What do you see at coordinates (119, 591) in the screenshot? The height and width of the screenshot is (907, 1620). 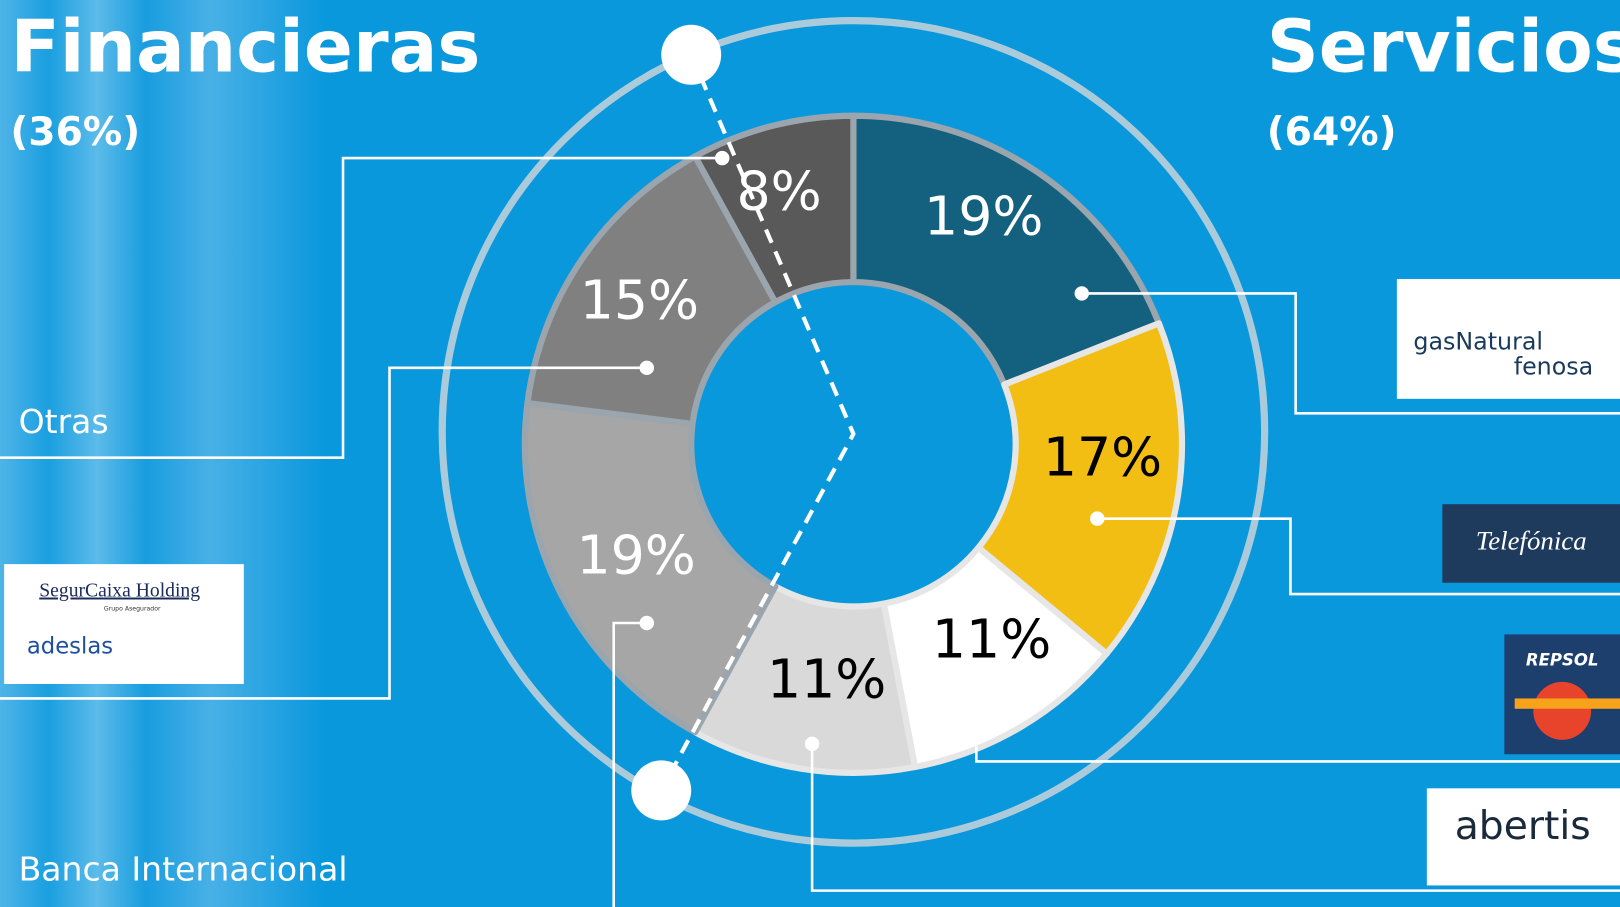 I see `logo-text: SegurCaixa Holding` at bounding box center [119, 591].